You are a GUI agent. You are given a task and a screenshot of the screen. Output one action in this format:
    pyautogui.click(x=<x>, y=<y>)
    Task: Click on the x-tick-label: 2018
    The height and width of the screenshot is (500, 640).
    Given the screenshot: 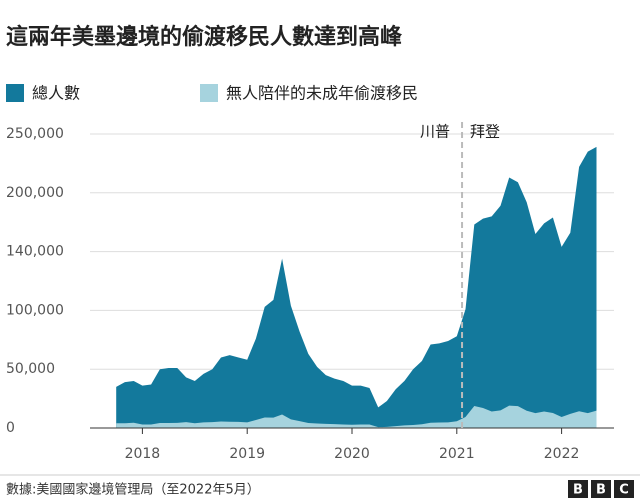 What is the action you would take?
    pyautogui.click(x=143, y=454)
    